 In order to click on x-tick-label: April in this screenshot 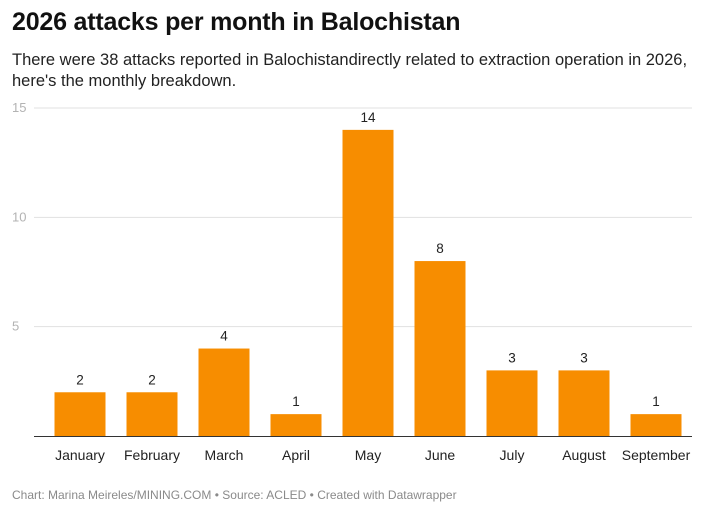, I will do `click(296, 455)`.